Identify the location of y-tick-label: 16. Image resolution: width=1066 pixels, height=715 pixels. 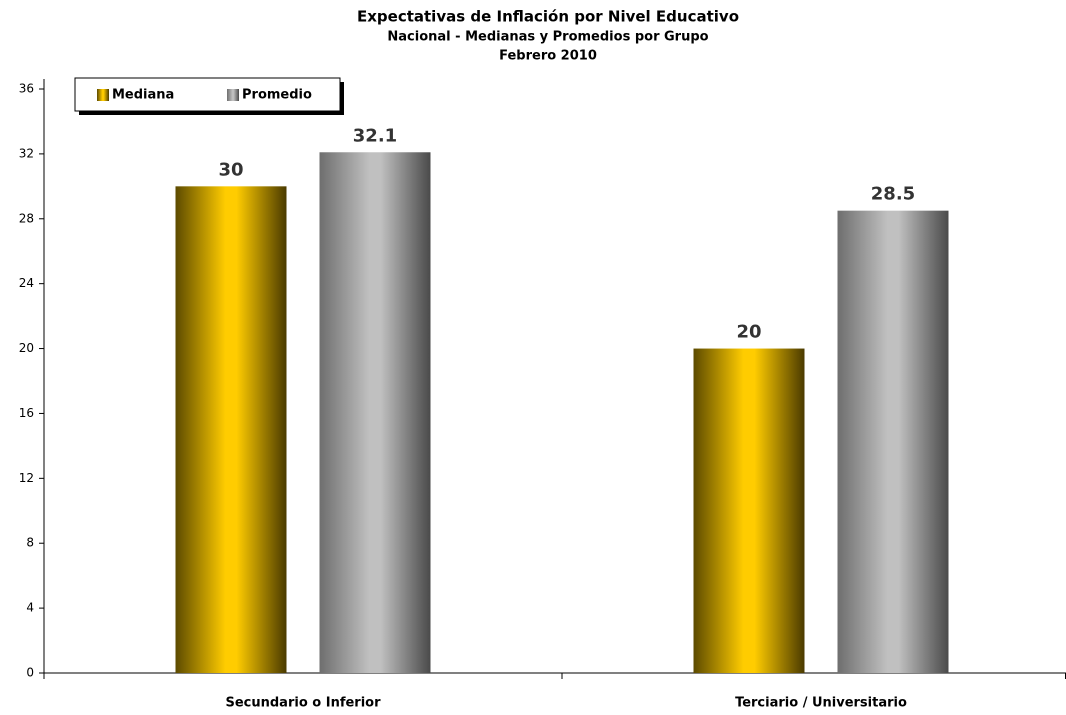
(26, 413).